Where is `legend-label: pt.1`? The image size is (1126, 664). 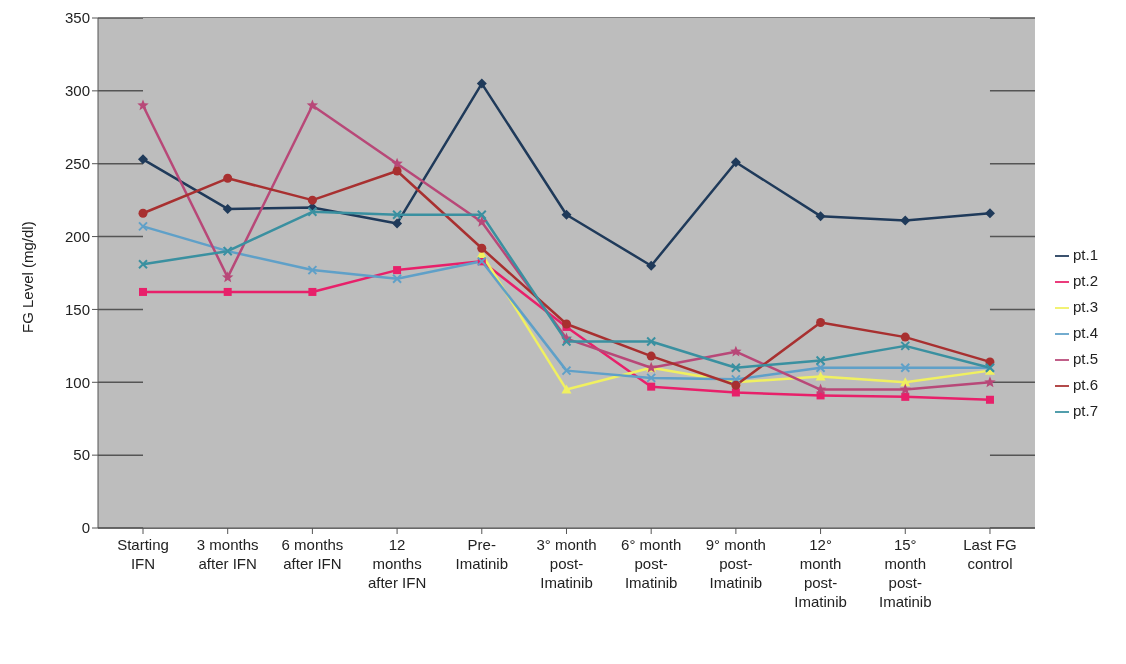 legend-label: pt.1 is located at coordinates (1085, 254).